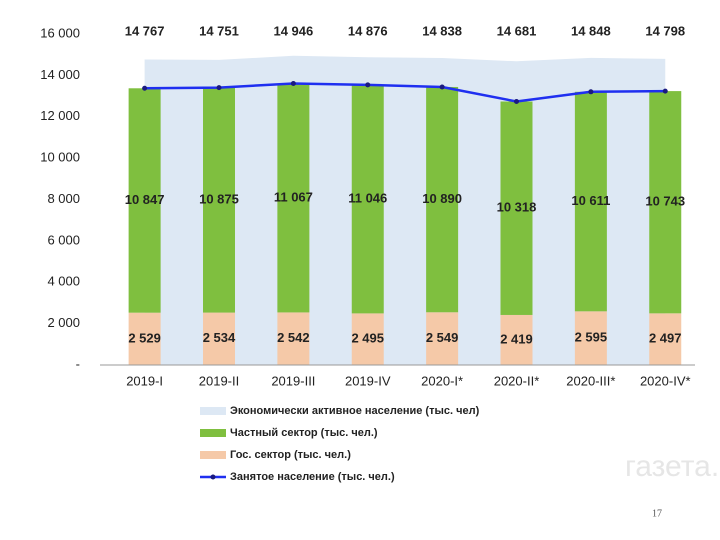 This screenshot has width=720, height=540. Describe the element at coordinates (657, 513) in the screenshot. I see `page-number: 17` at that location.